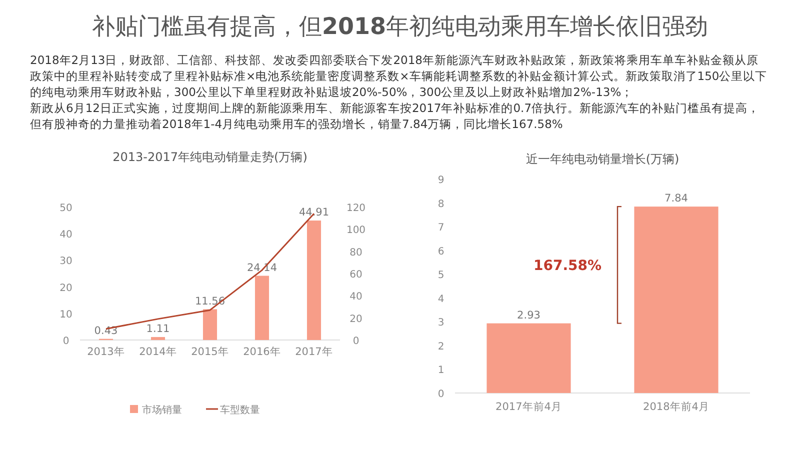 The height and width of the screenshot is (450, 800). Describe the element at coordinates (441, 180) in the screenshot. I see `y-tick-label: 9` at that location.